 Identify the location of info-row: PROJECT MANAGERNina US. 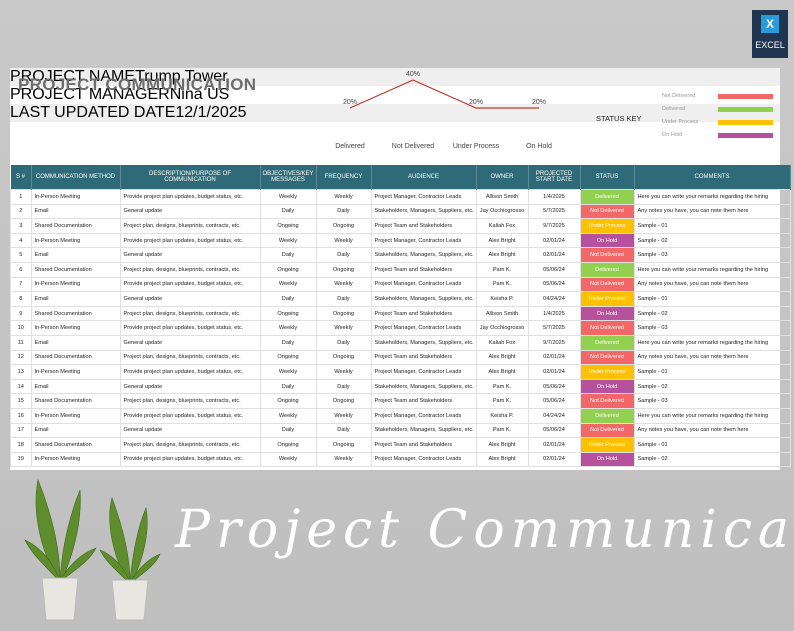
(395, 95).